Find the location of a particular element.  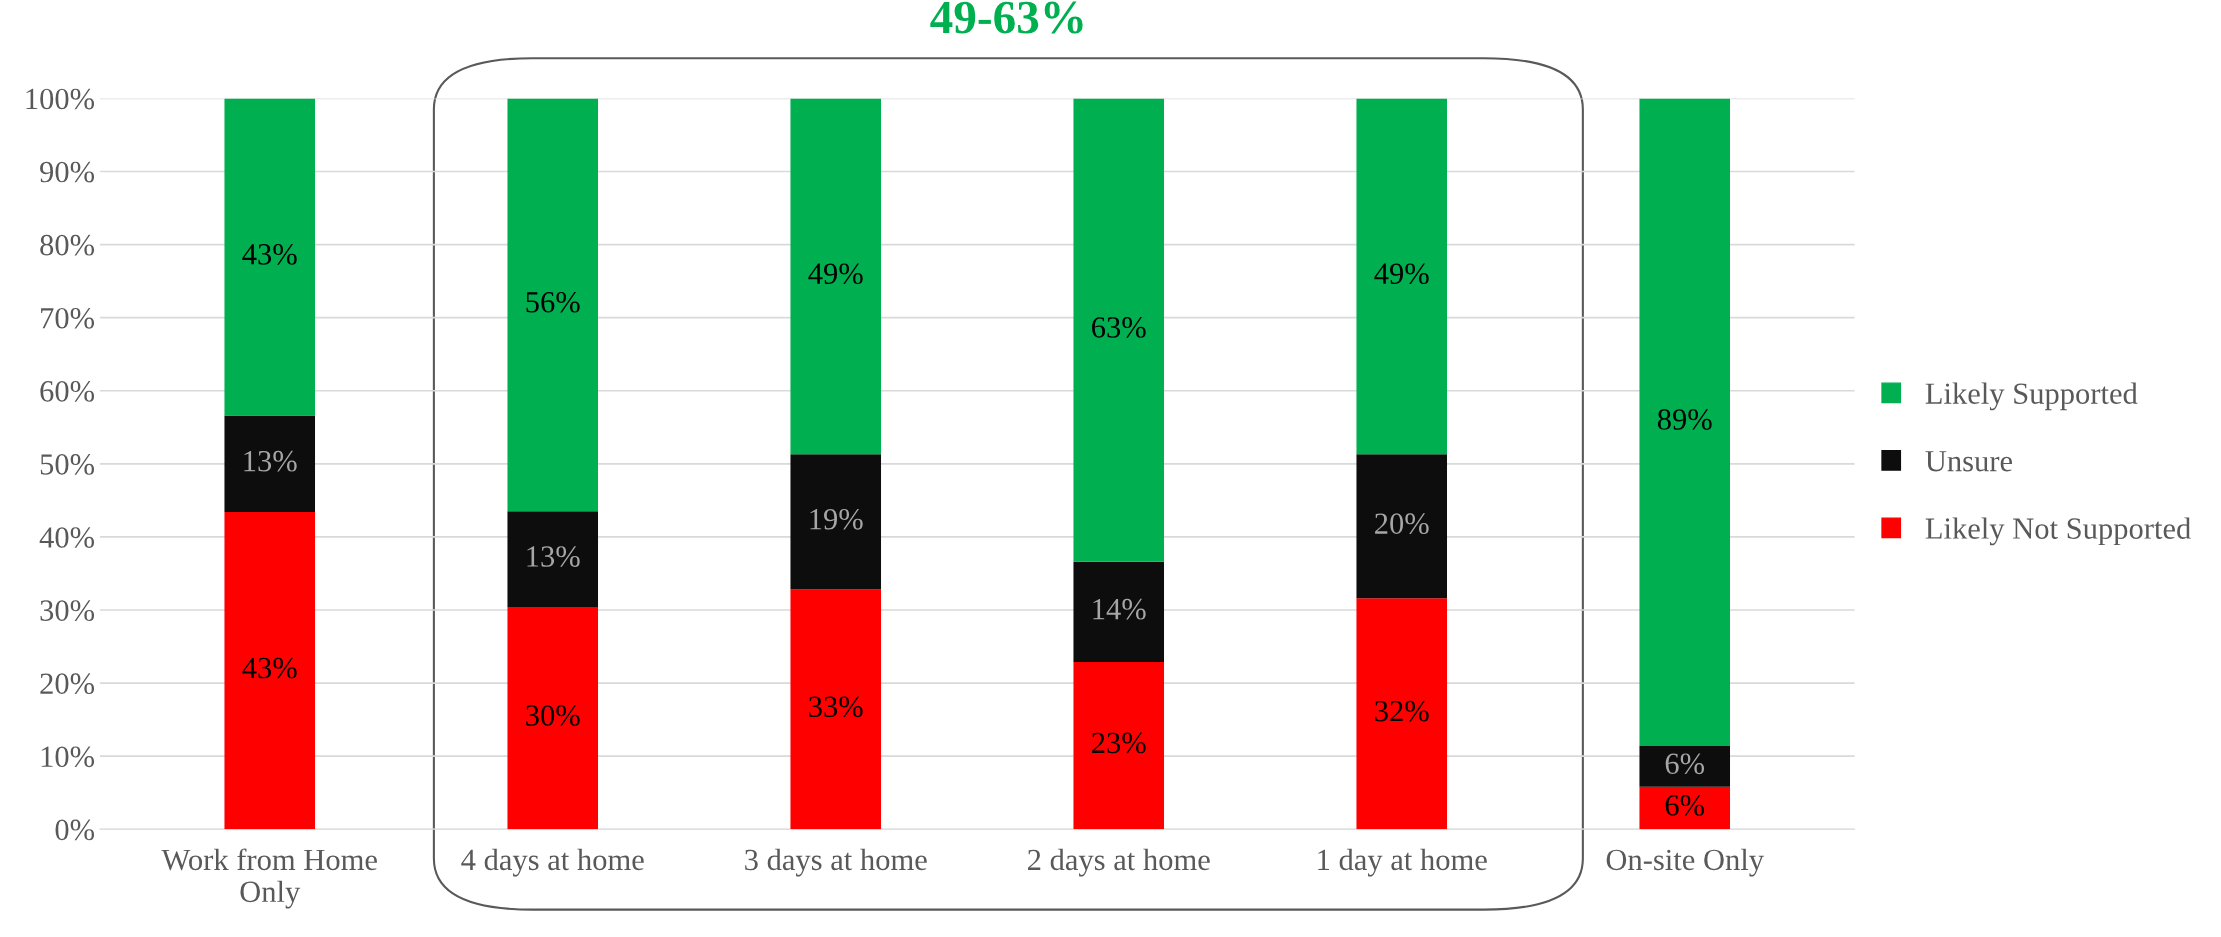

x-tick-label: On-site Only is located at coordinates (1685, 862).